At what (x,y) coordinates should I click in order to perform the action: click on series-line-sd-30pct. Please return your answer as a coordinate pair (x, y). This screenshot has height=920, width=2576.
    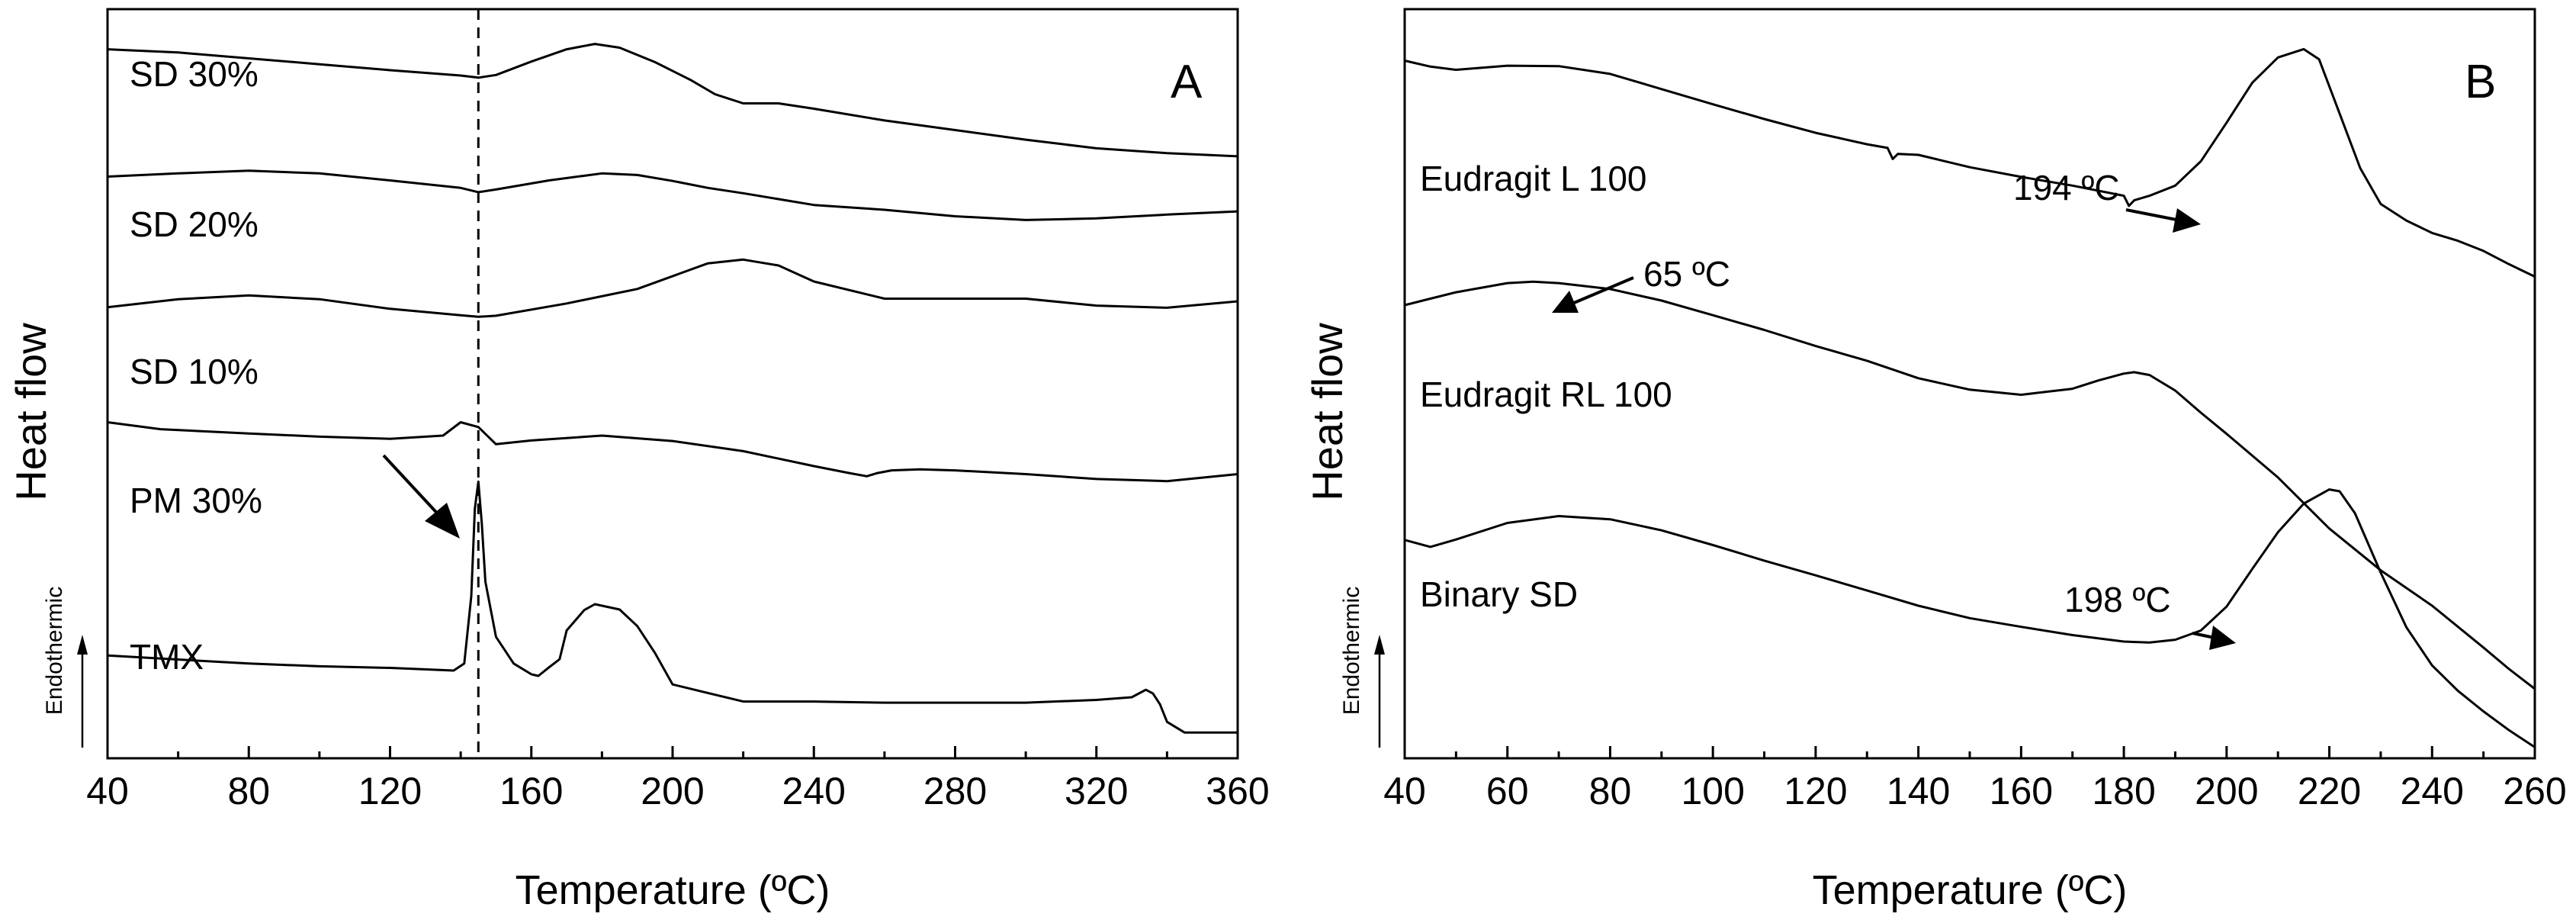
    Looking at the image, I should click on (672, 101).